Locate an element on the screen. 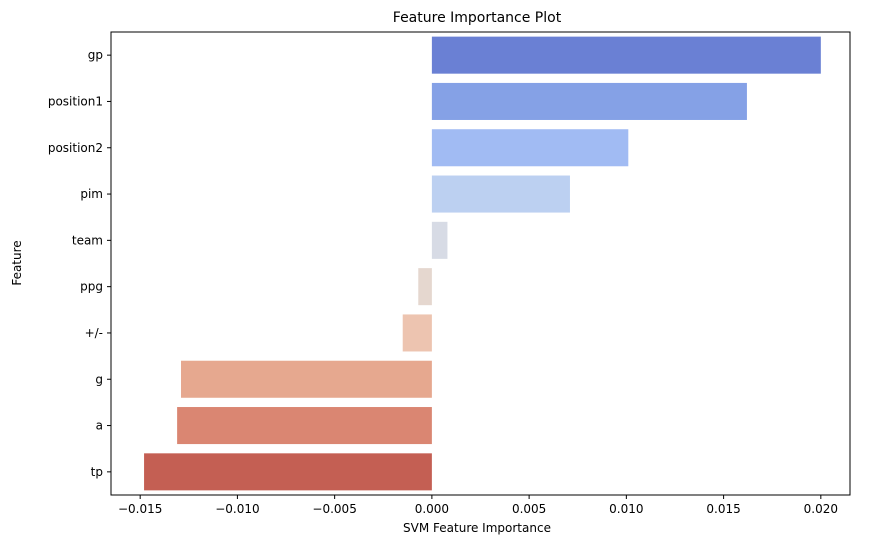 This screenshot has width=888, height=545. y-tick-label: gp is located at coordinates (95, 55).